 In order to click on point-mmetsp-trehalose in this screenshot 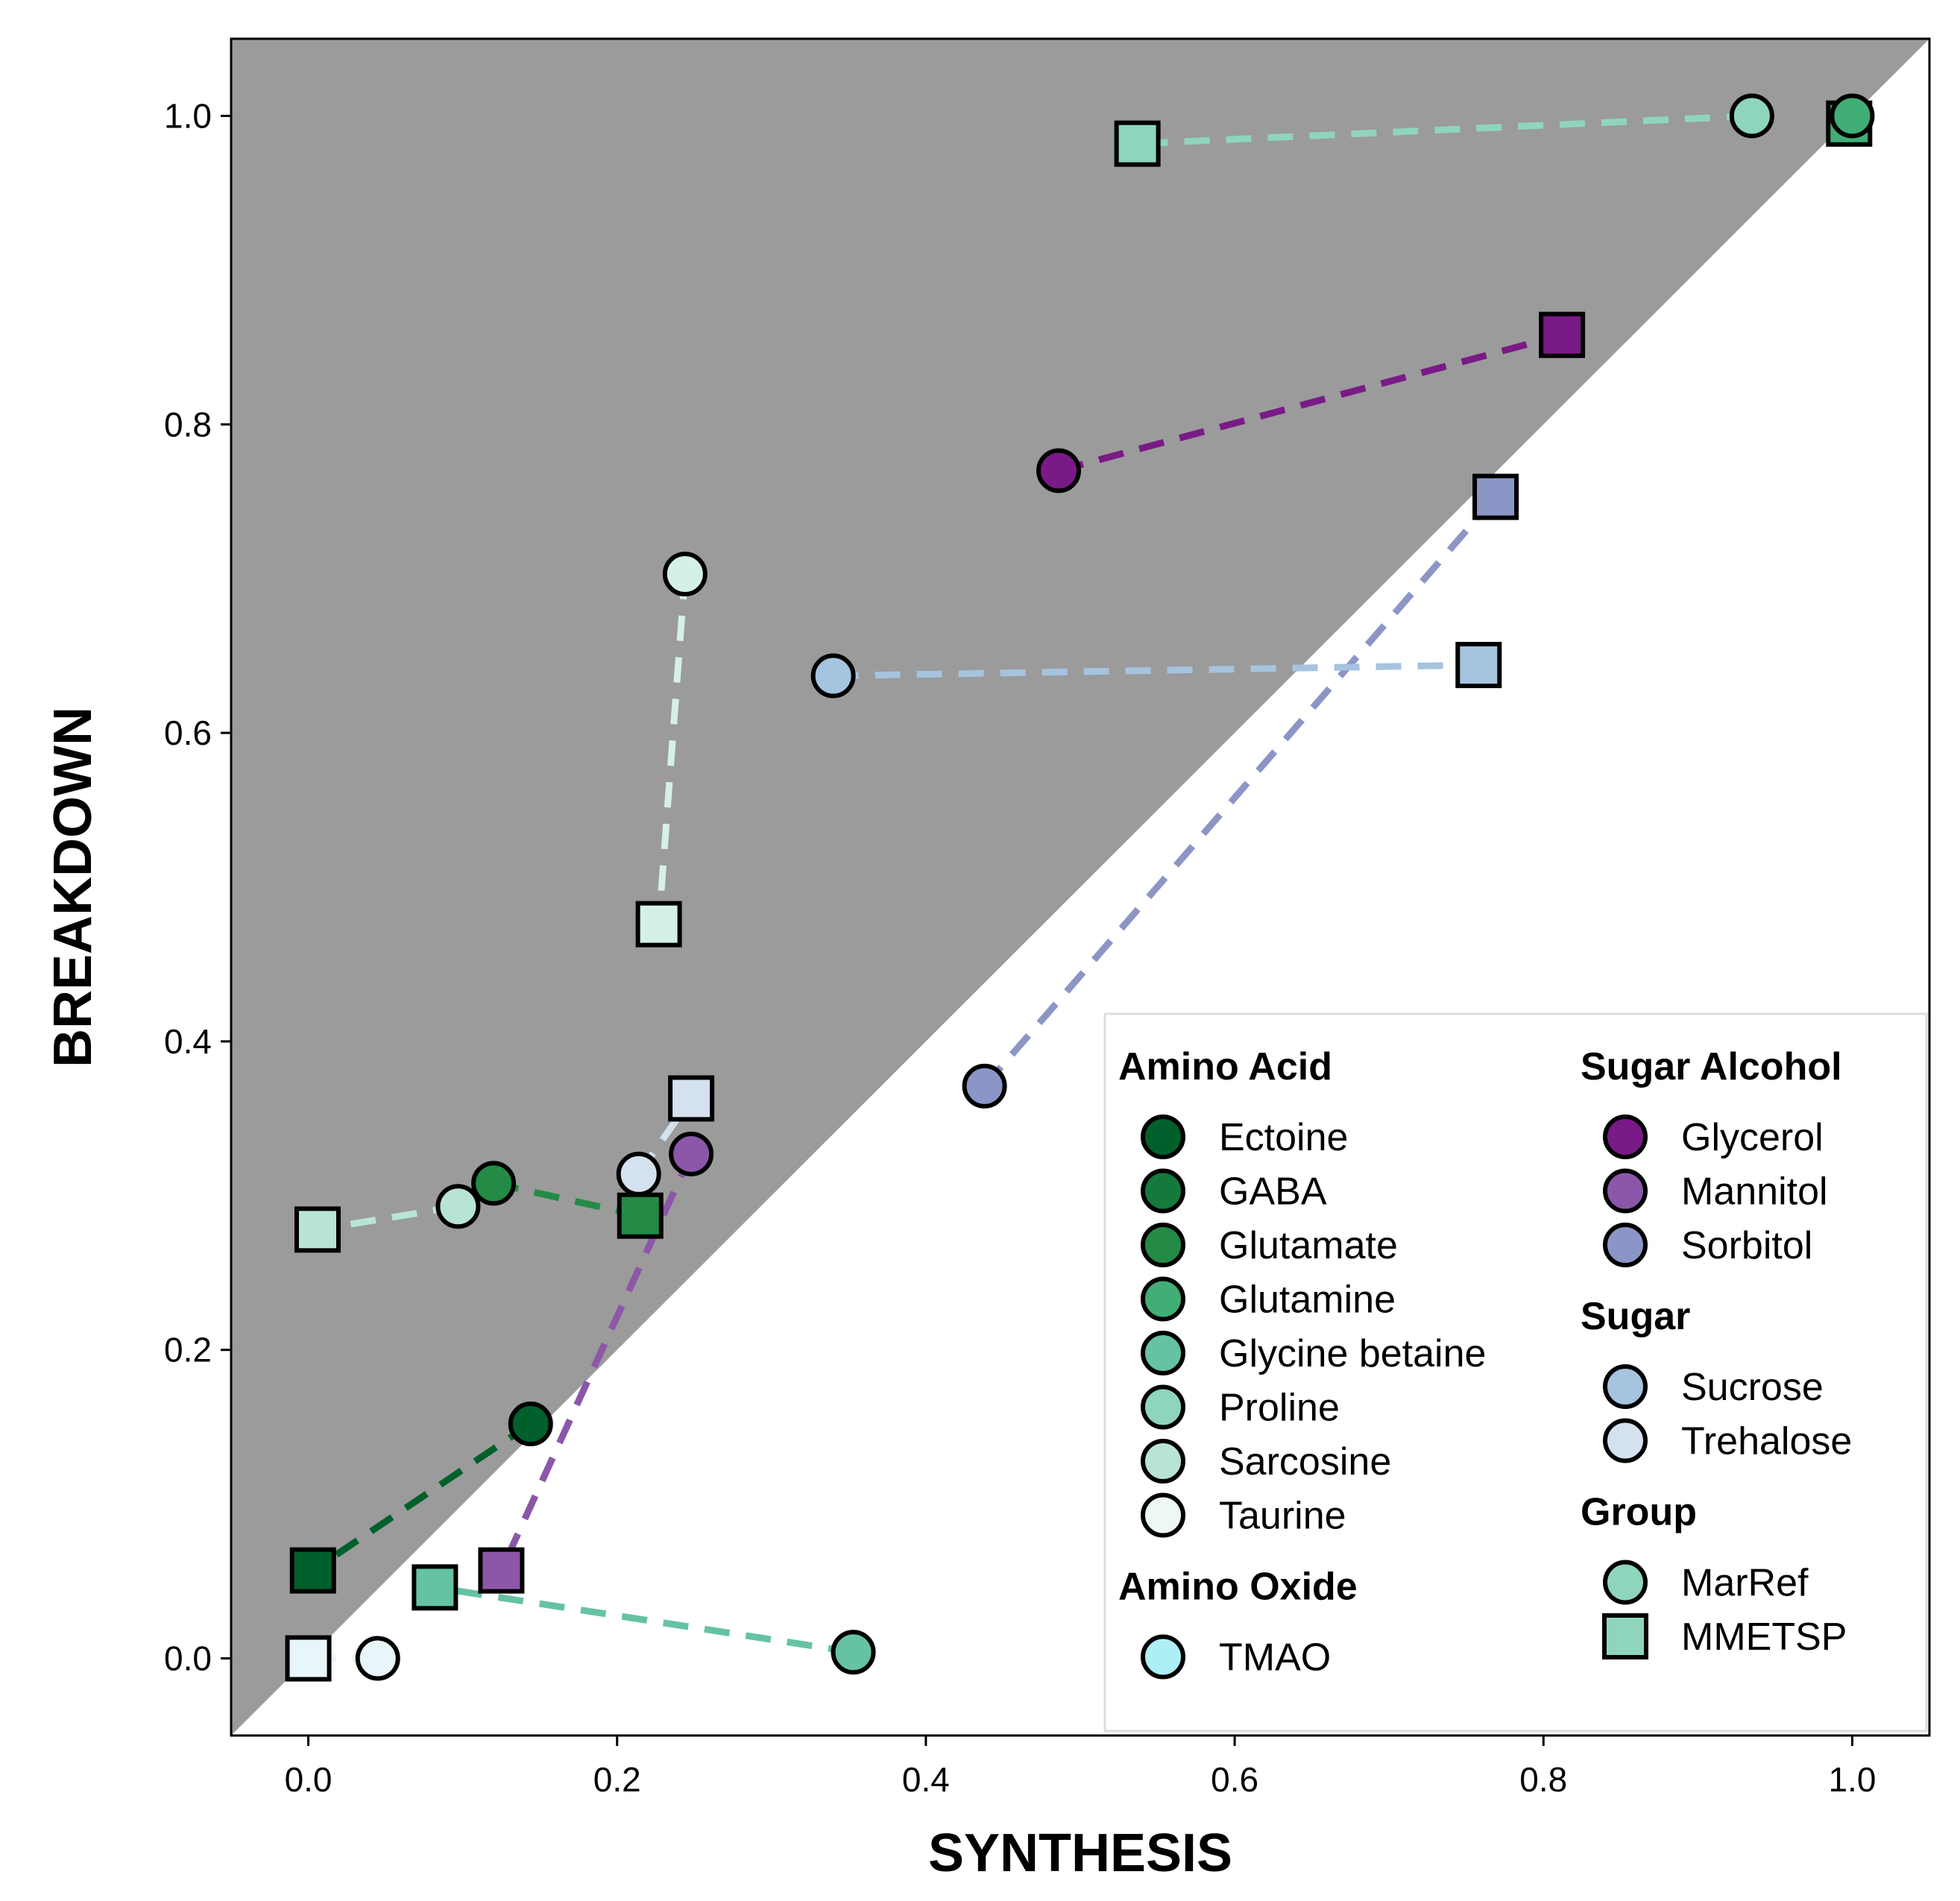, I will do `click(691, 1098)`.